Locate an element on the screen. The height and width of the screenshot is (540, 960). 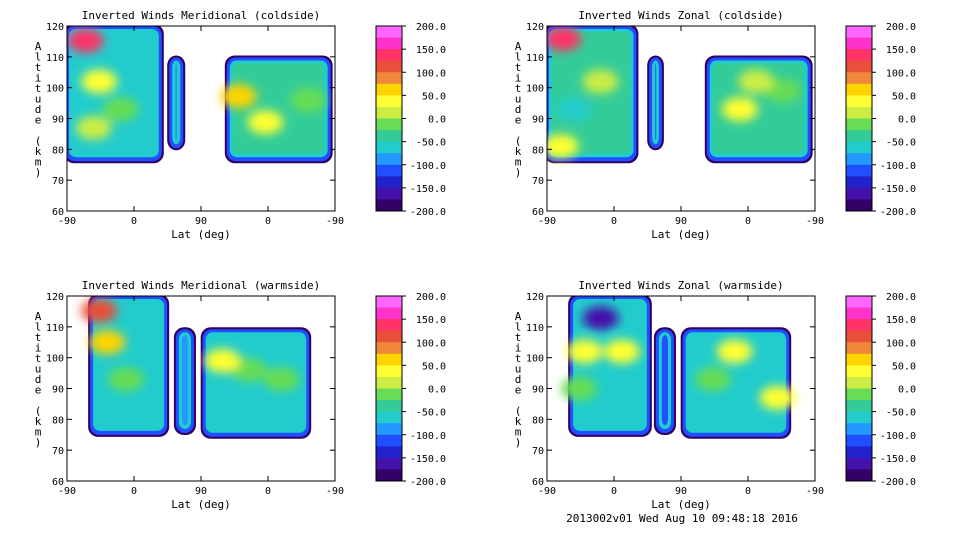
colorbar-tick-label: -50.0 is located at coordinates (901, 143).